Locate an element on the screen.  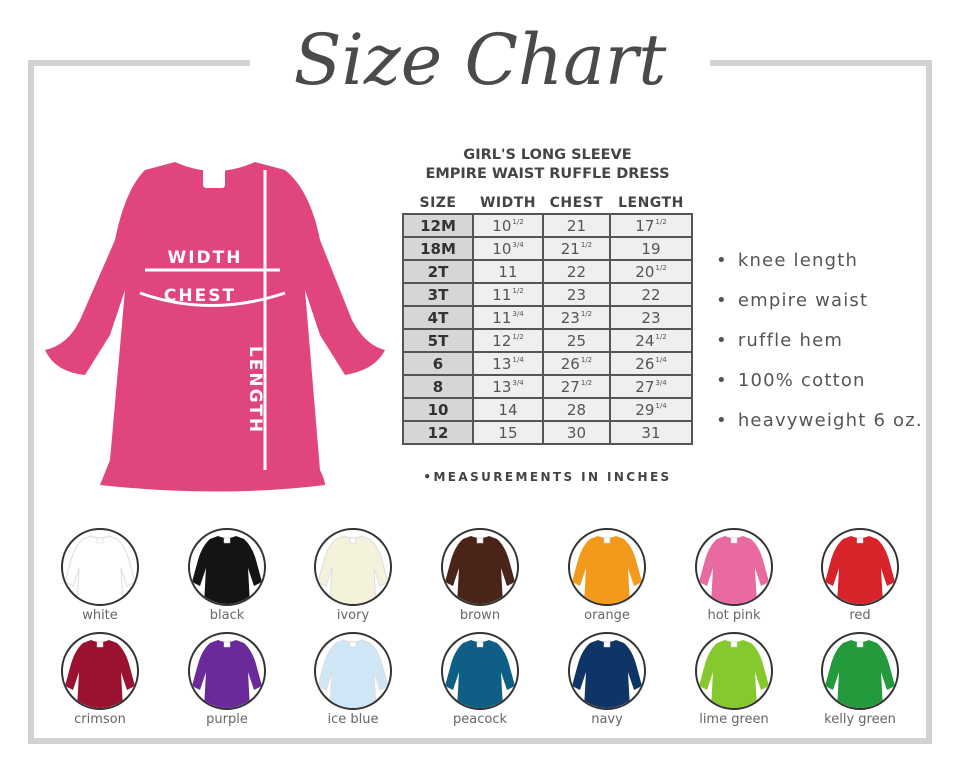
color-swatch: crimson is located at coordinates (100, 679).